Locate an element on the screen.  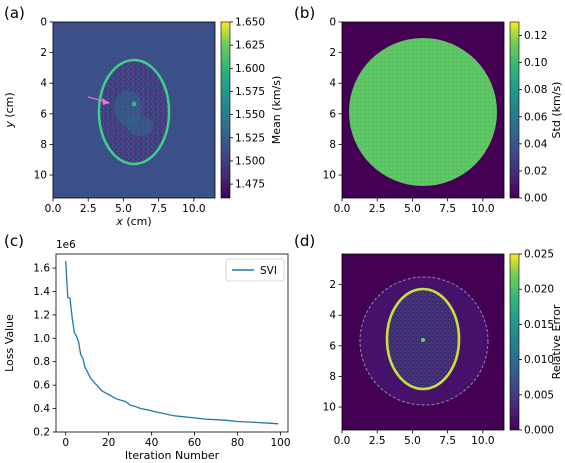
panel-a-colorbar is located at coordinates (225, 110).